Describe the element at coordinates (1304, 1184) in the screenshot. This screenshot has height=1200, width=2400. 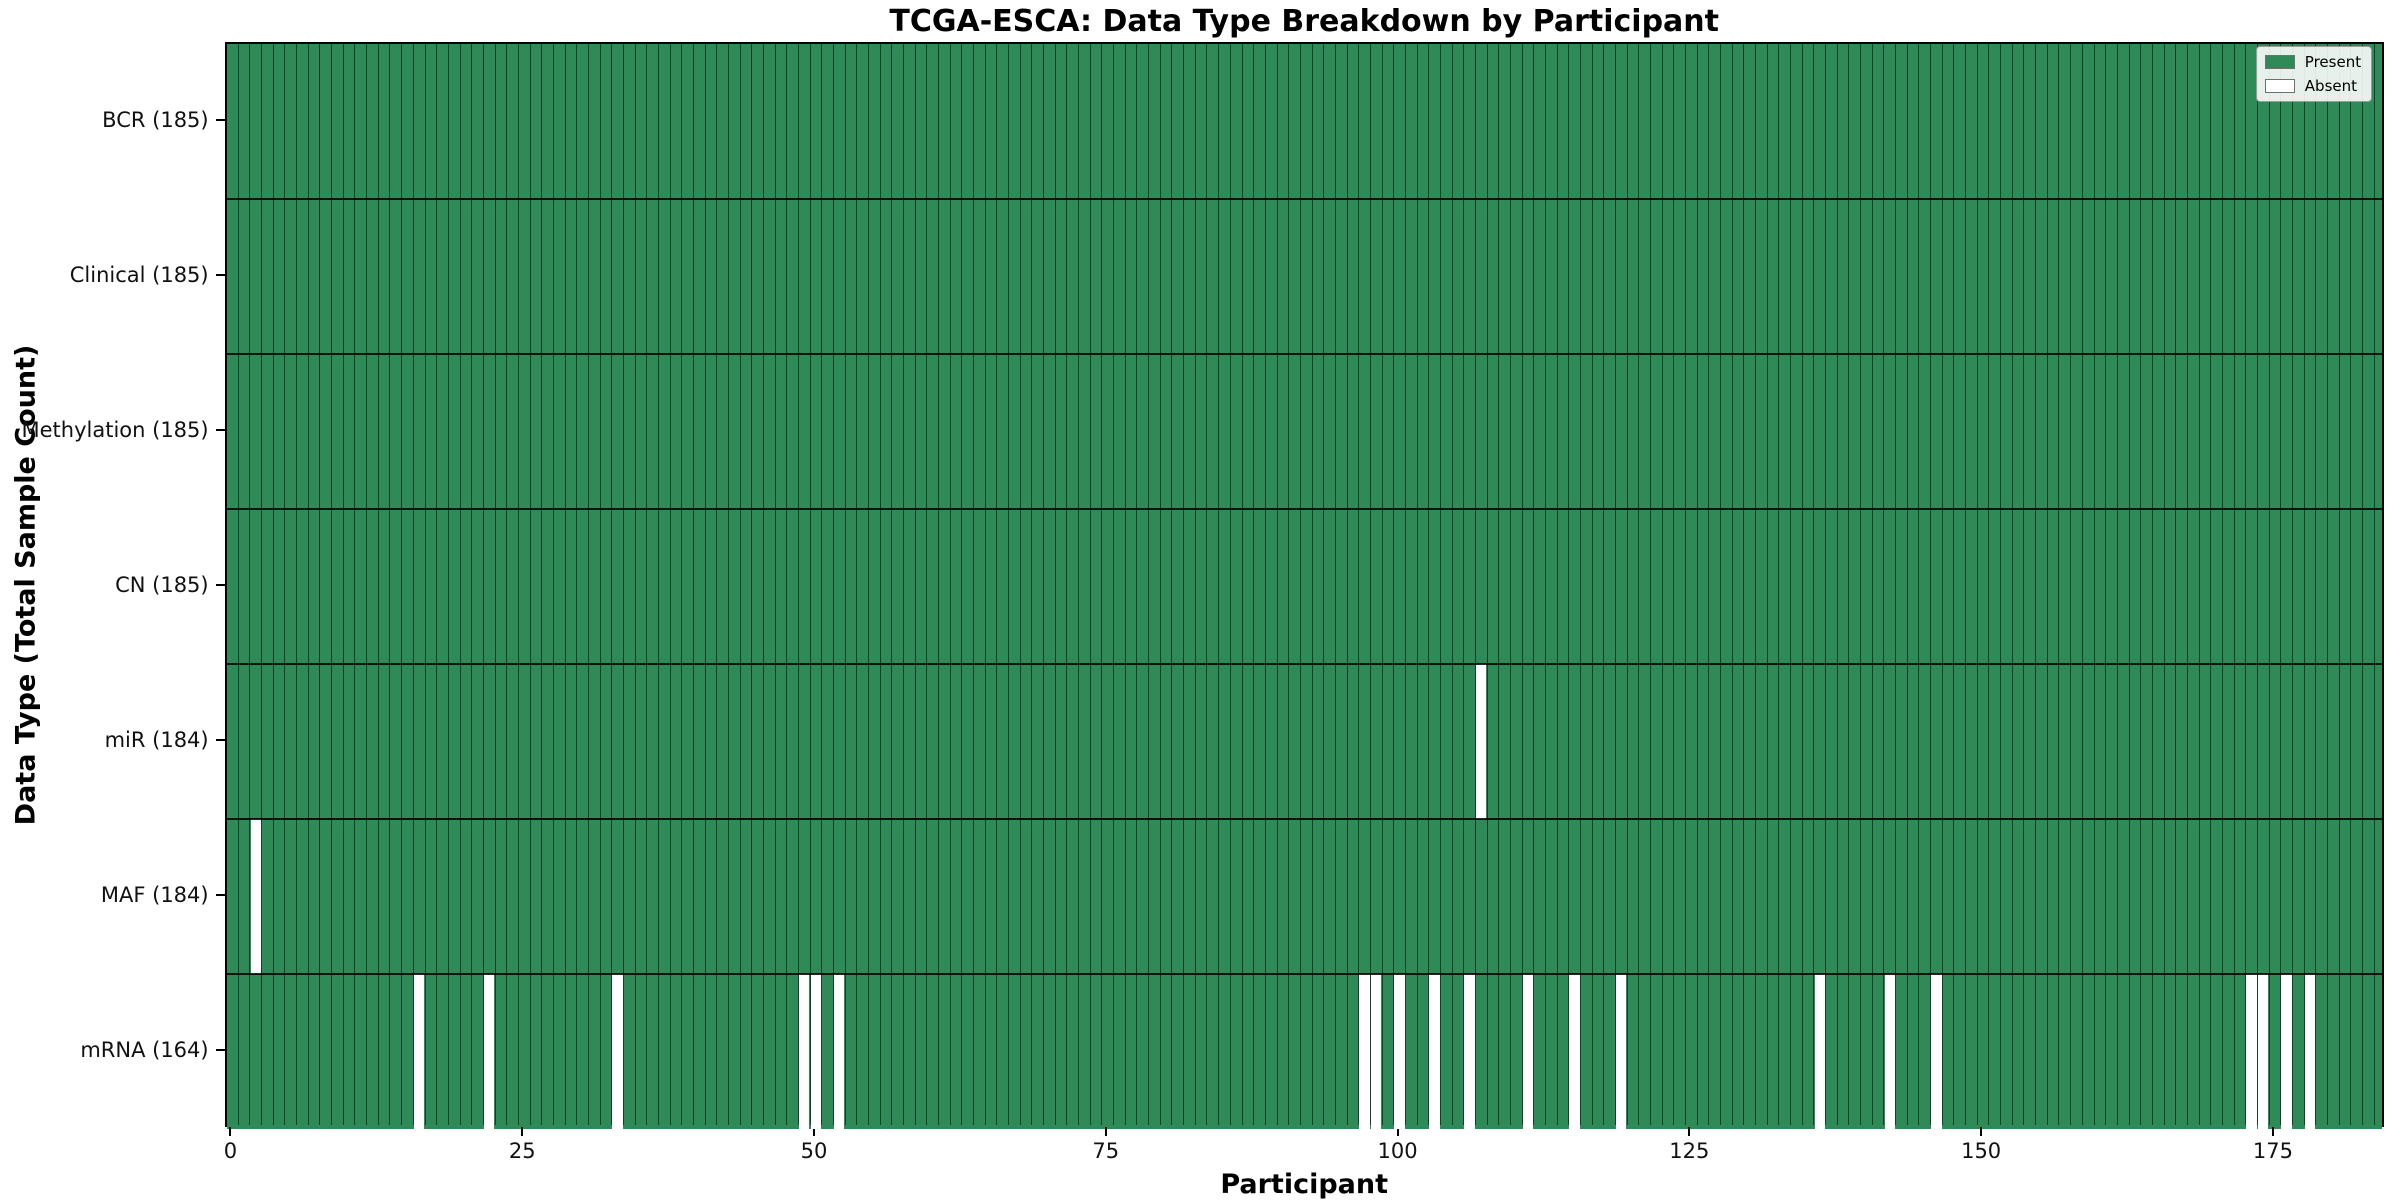
I see `x-axis-label: Participant` at that location.